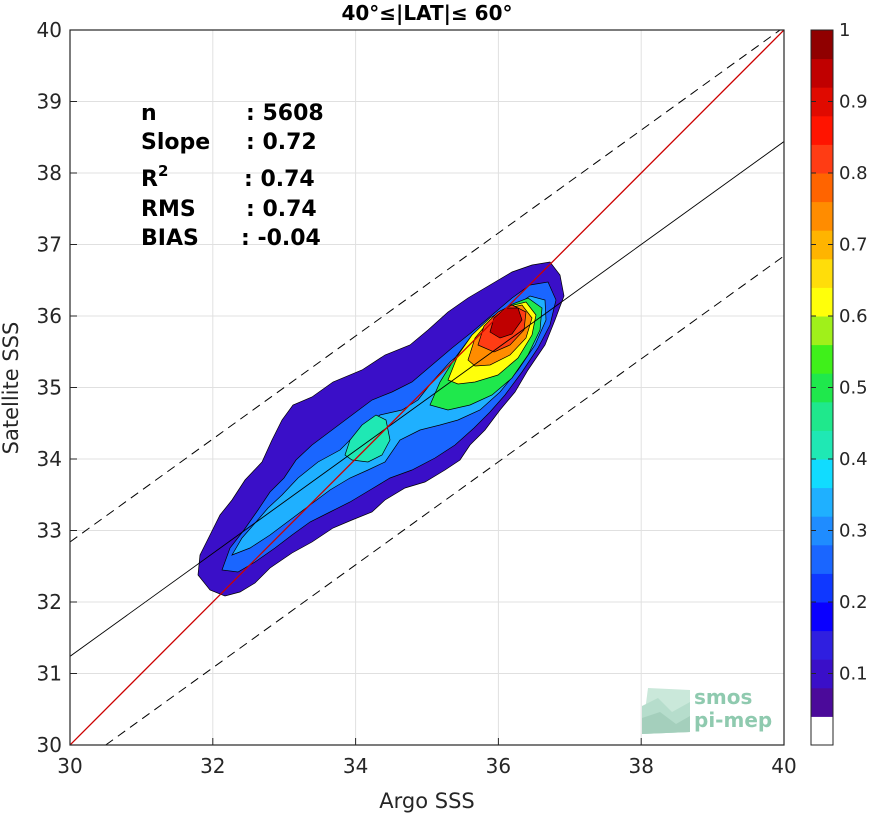 This screenshot has width=874, height=813. I want to click on x-tick-label: 32, so click(212, 766).